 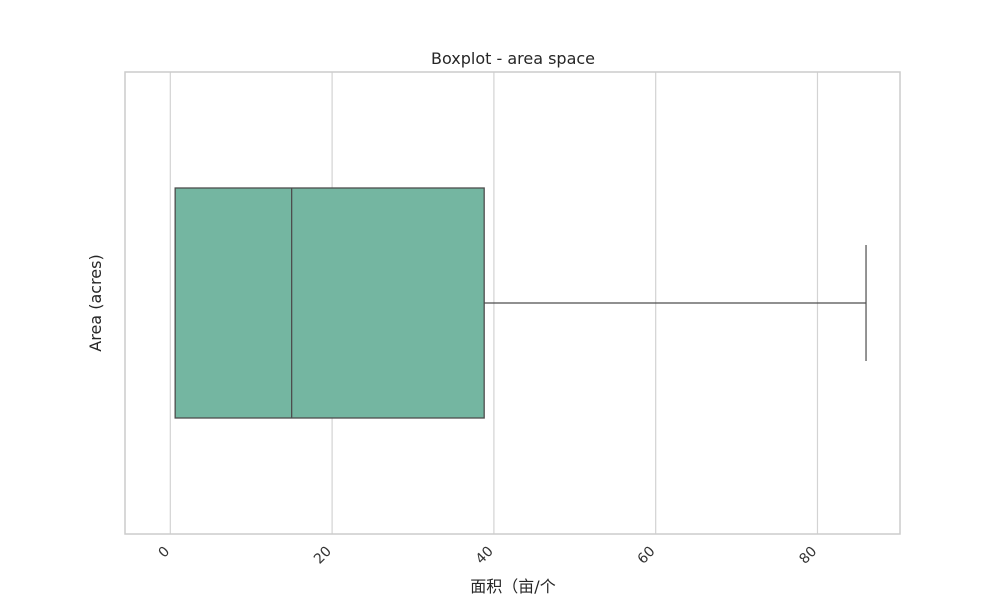 What do you see at coordinates (95, 302) in the screenshot?
I see `y-axis-label: Area (acres)` at bounding box center [95, 302].